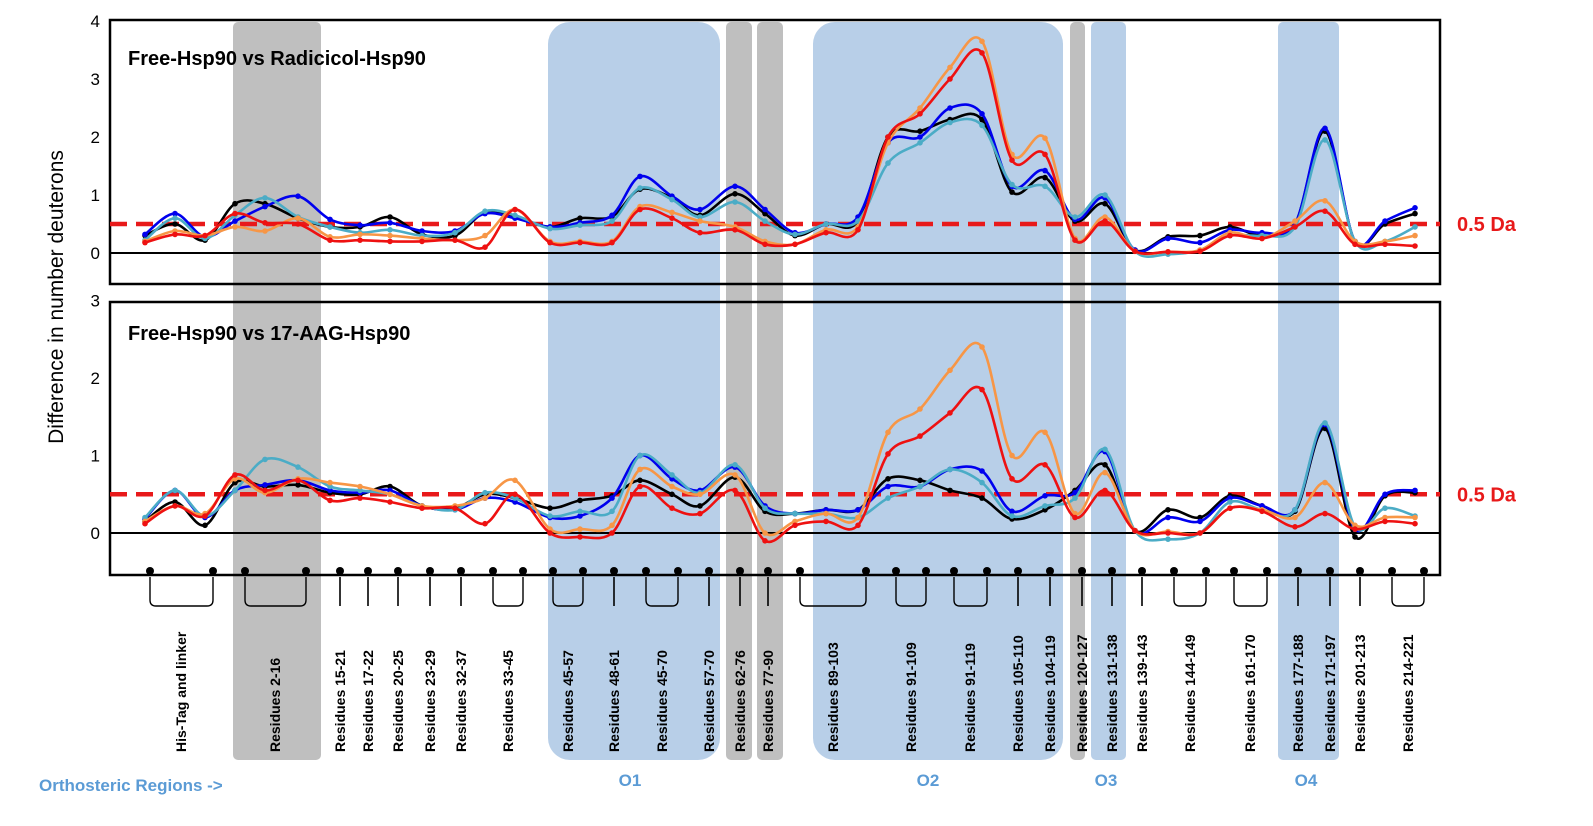 This screenshot has height=826, width=1593. I want to click on y-tick-label: 2, so click(95, 137).